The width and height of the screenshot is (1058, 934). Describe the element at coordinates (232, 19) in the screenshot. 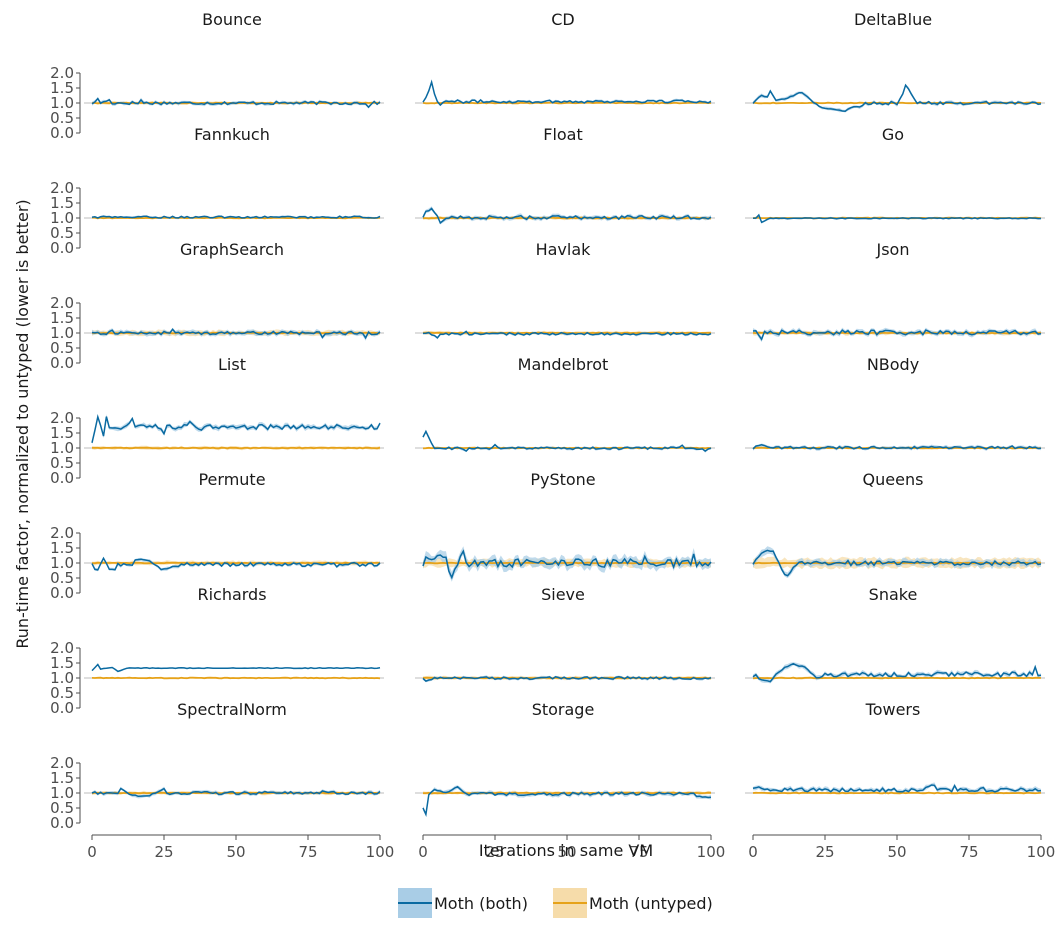

I see `panel-title: Bounce` at that location.